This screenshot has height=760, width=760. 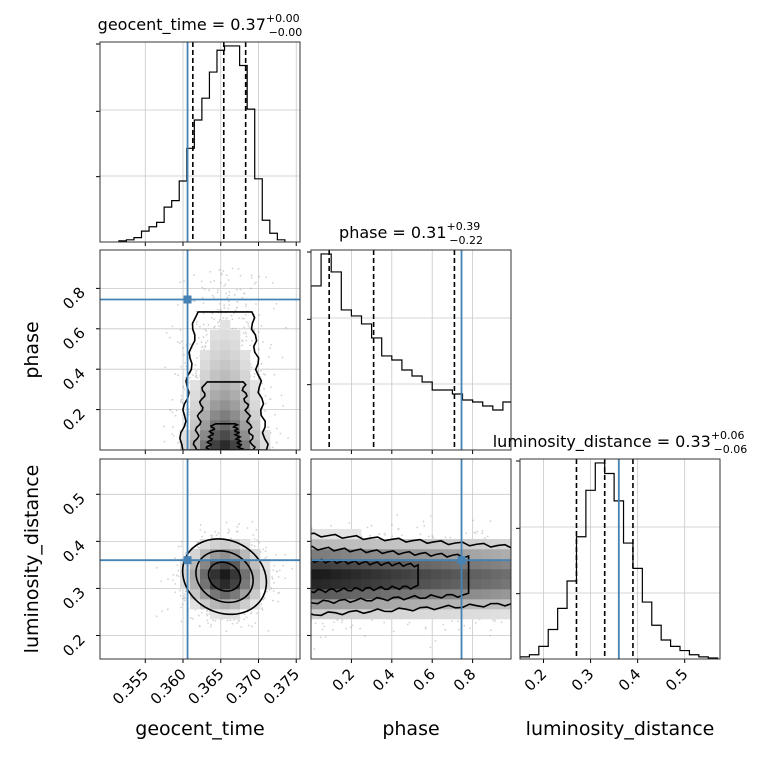 I want to click on hist-panel-phase, so click(x=409, y=351).